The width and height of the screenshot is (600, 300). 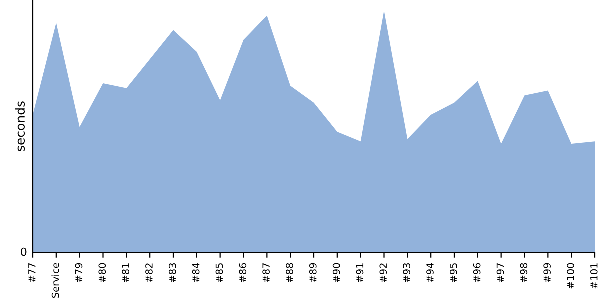 What do you see at coordinates (126, 273) in the screenshot?
I see `x-tick-label: #81` at bounding box center [126, 273].